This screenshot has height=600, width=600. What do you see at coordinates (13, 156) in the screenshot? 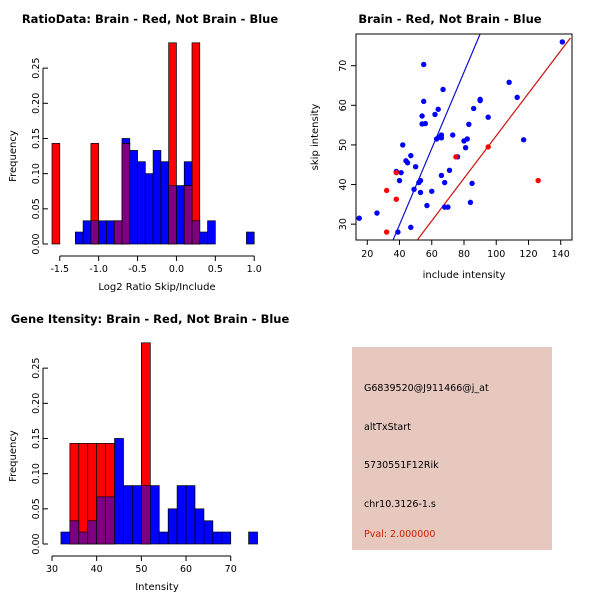
I see `y-axis-title: Frequency` at bounding box center [13, 156].